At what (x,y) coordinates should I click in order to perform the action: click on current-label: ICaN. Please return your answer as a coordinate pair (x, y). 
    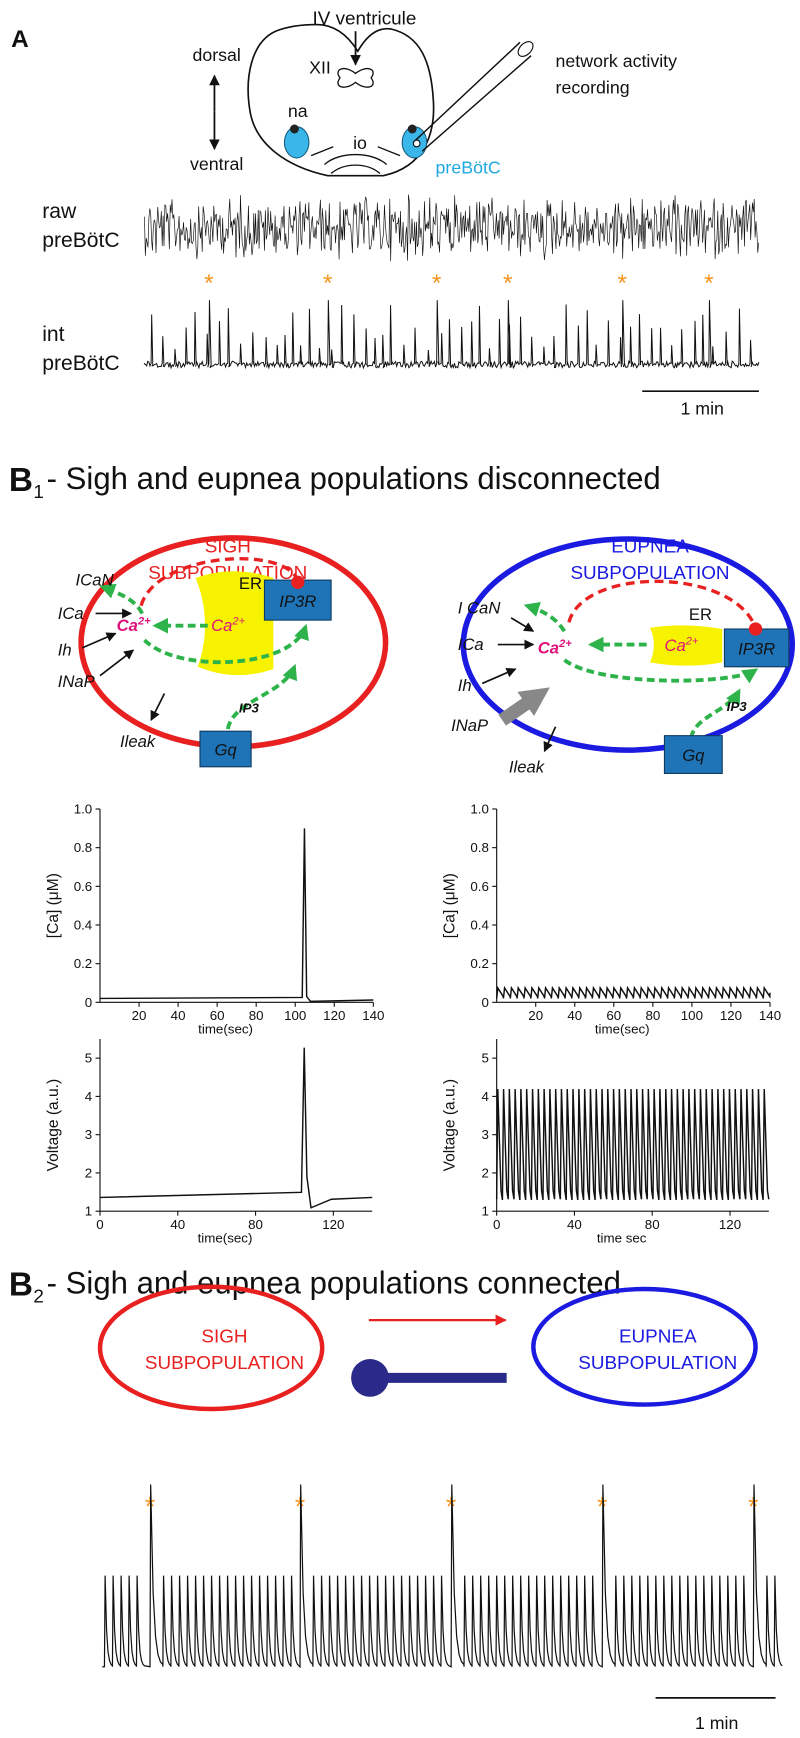
    Looking at the image, I should click on (95, 580).